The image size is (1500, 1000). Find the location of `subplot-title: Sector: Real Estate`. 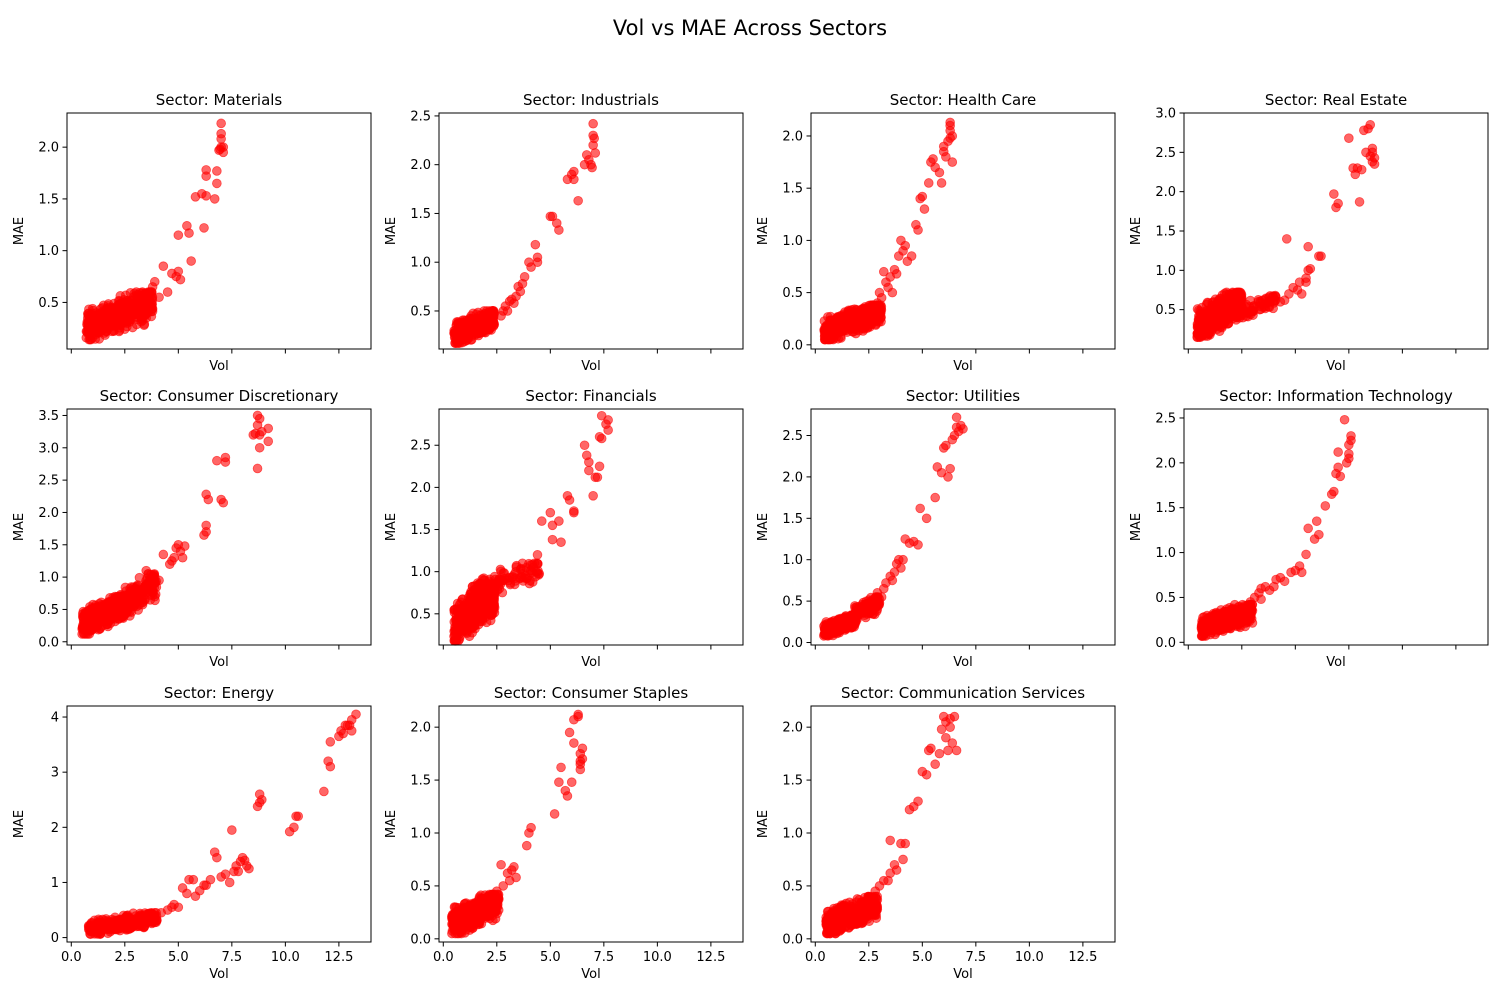

subplot-title: Sector: Real Estate is located at coordinates (1336, 100).